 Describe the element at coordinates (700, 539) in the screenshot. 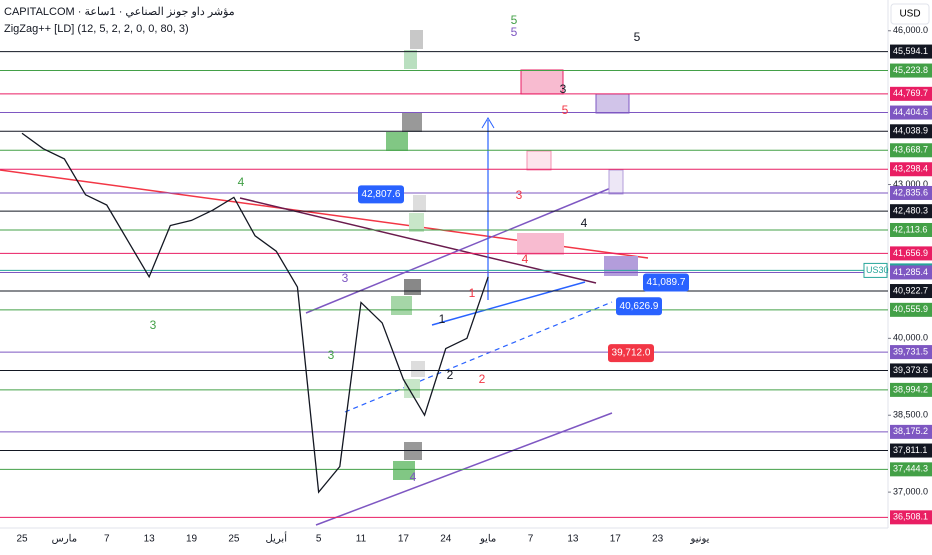

I see `x-tick-label: يونيو` at that location.